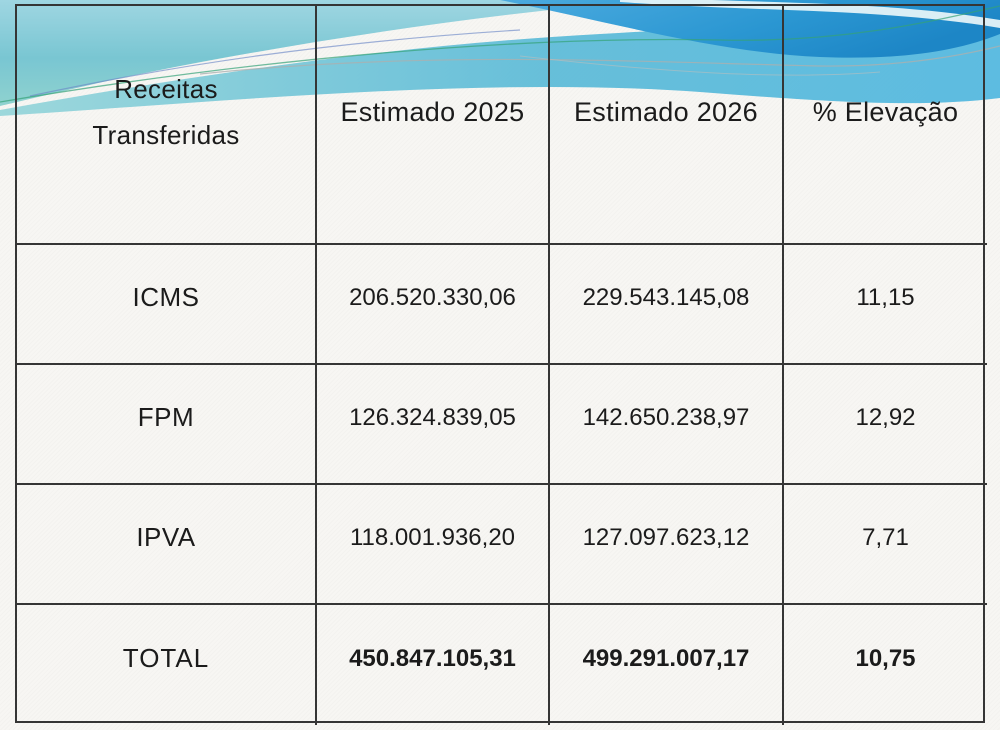  What do you see at coordinates (167, 425) in the screenshot?
I see `row-fpm-label: FPM` at bounding box center [167, 425].